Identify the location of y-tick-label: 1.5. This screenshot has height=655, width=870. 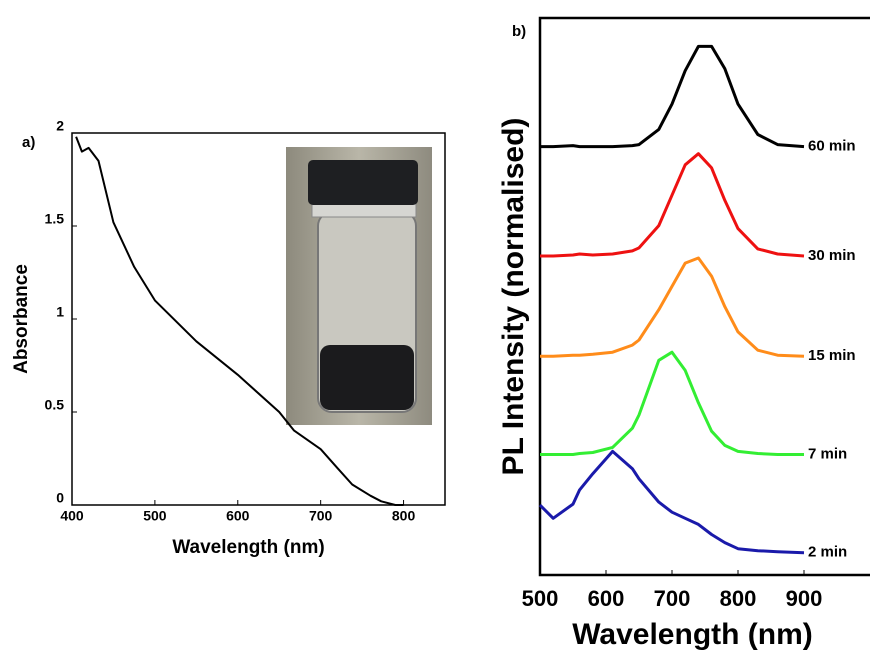
(55, 219).